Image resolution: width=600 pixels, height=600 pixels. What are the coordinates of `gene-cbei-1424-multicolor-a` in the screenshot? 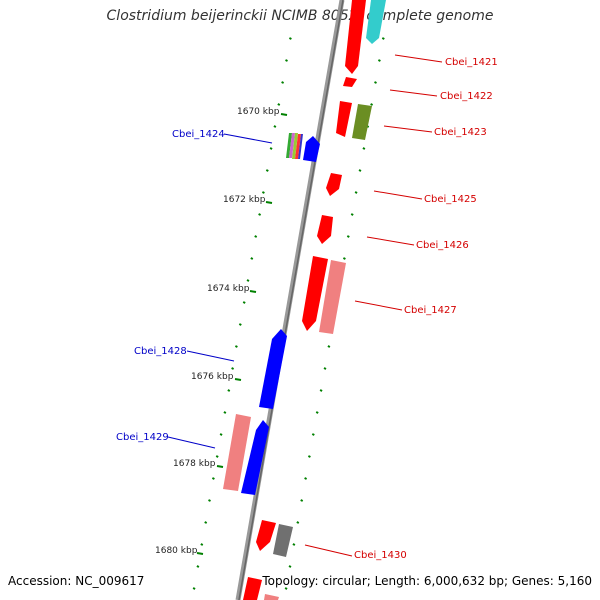 It's located at (289, 145).